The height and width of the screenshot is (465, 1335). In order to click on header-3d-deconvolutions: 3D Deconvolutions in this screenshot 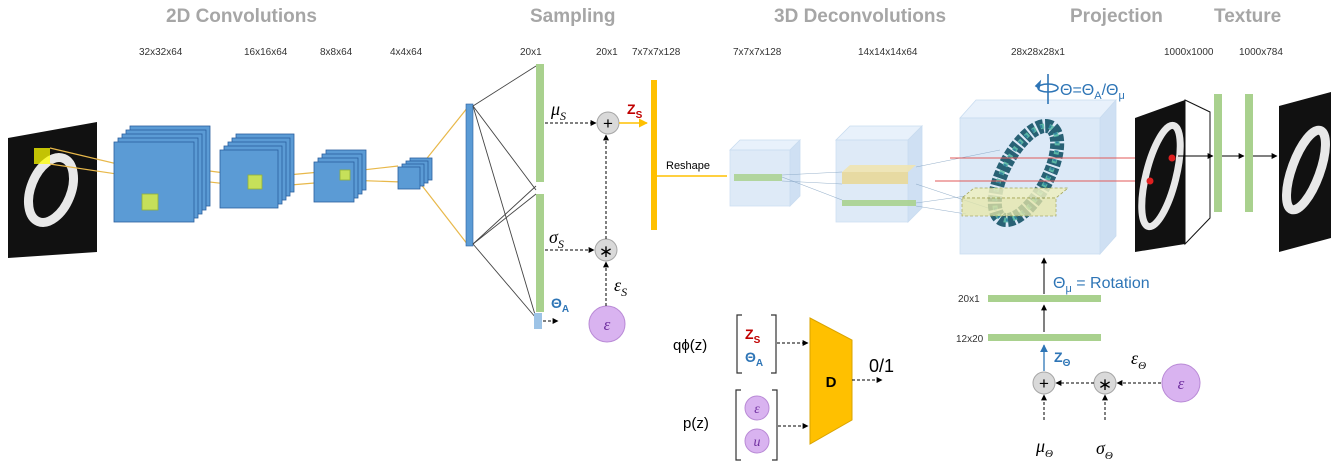, I will do `click(860, 16)`.